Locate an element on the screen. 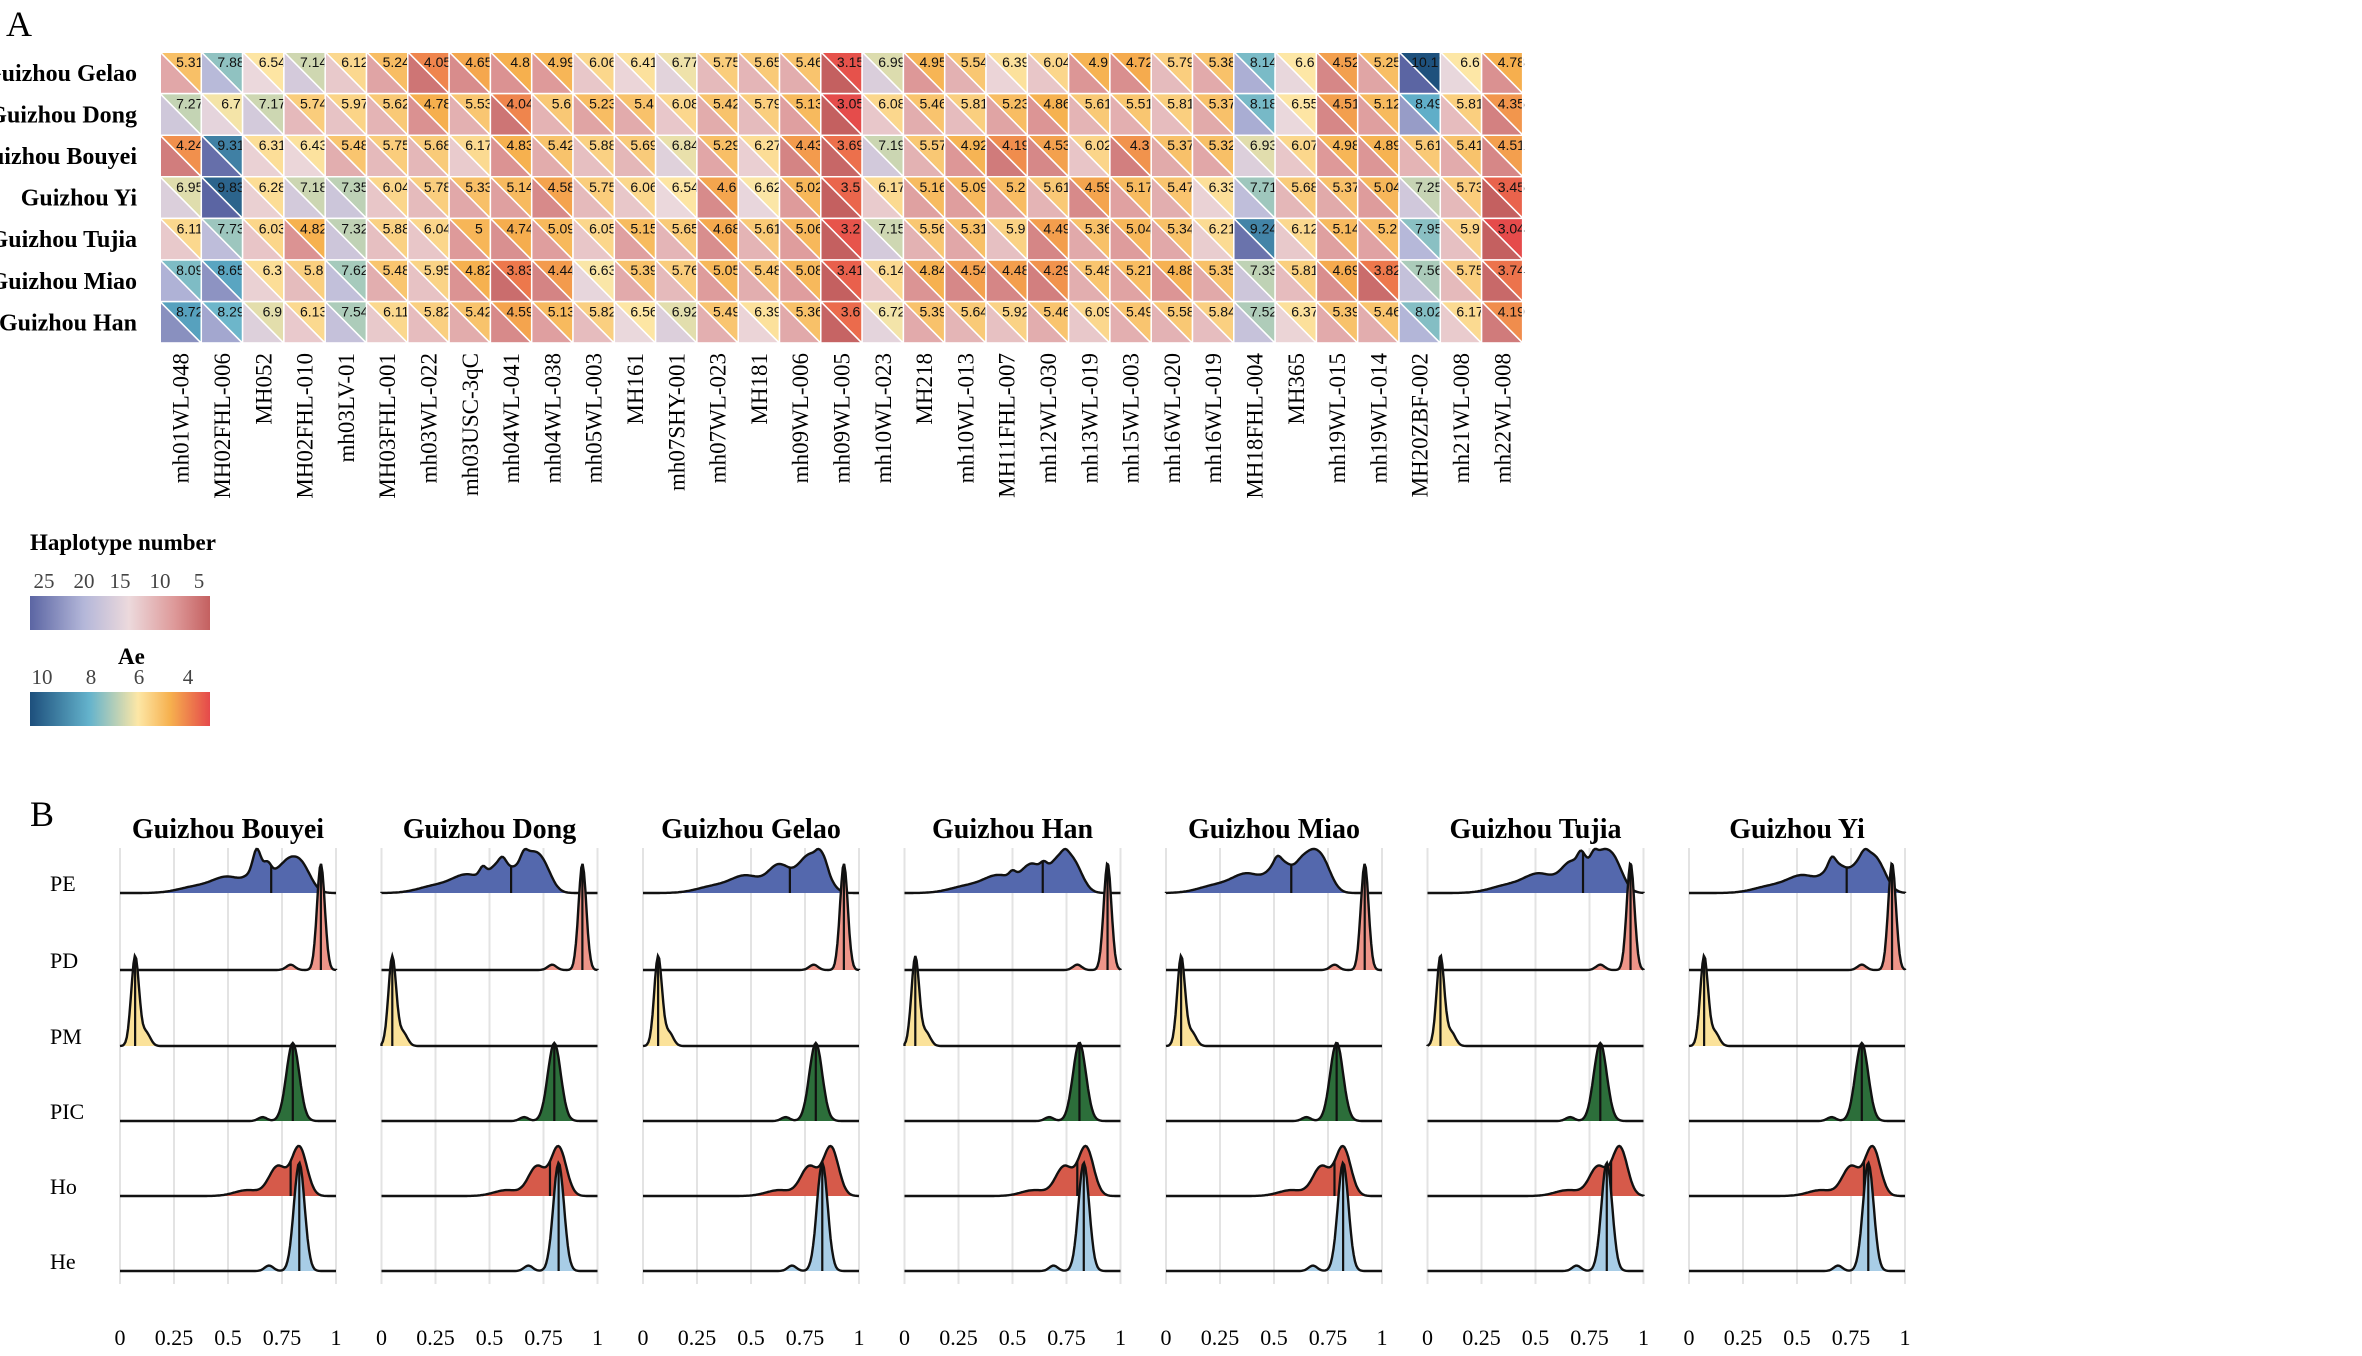 The image size is (2362, 1356). heatmap-cell-label: 6.13 is located at coordinates (313, 312).